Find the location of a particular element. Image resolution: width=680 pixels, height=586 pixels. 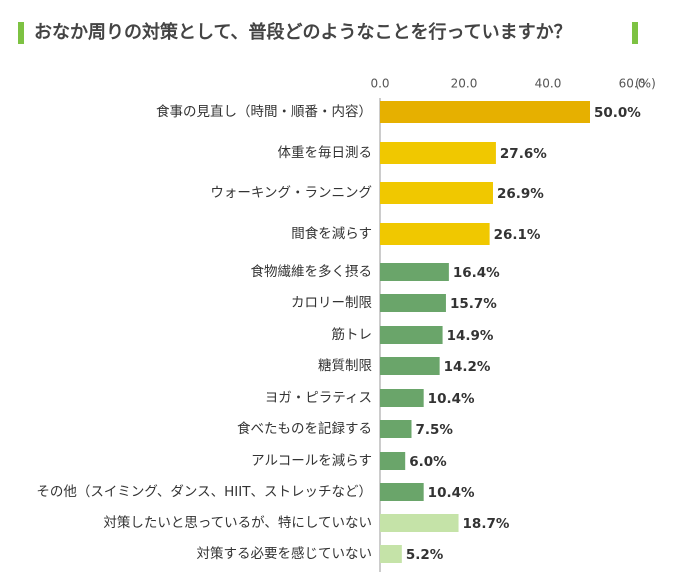

category-label: ウォーキング・ランニング is located at coordinates (291, 193).